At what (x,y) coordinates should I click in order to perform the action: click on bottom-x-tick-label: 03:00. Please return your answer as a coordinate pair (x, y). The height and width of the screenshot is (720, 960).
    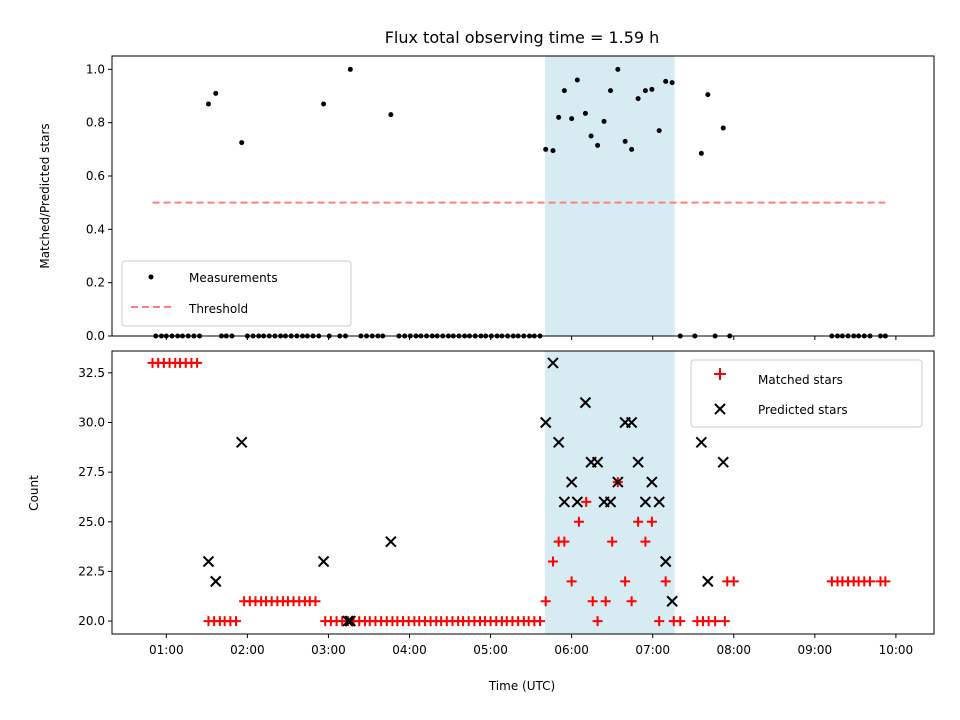
    Looking at the image, I should click on (328, 650).